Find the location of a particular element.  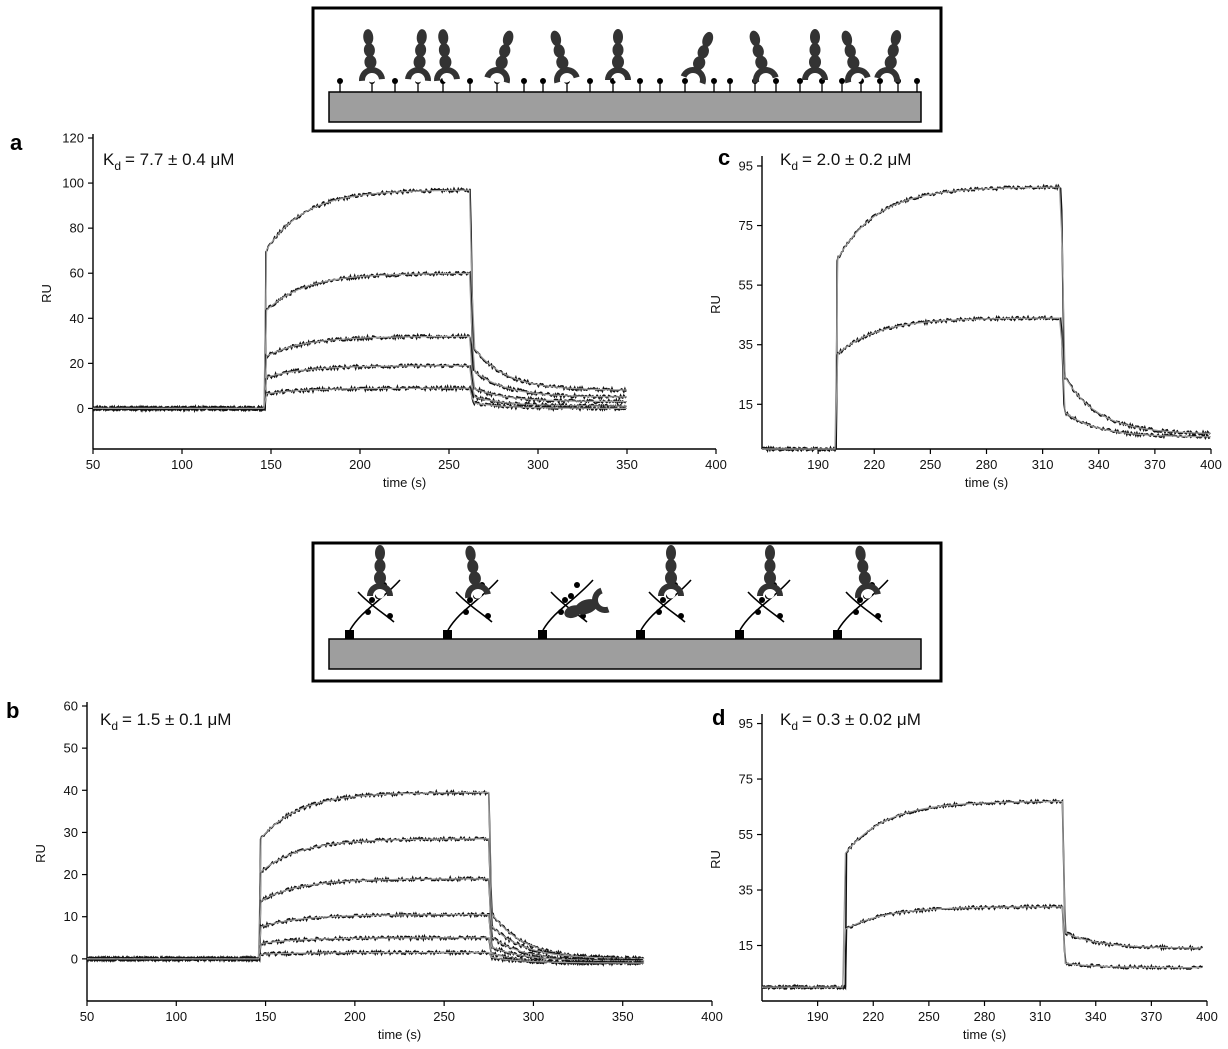

x-axis-label: time (s) is located at coordinates (986, 482).